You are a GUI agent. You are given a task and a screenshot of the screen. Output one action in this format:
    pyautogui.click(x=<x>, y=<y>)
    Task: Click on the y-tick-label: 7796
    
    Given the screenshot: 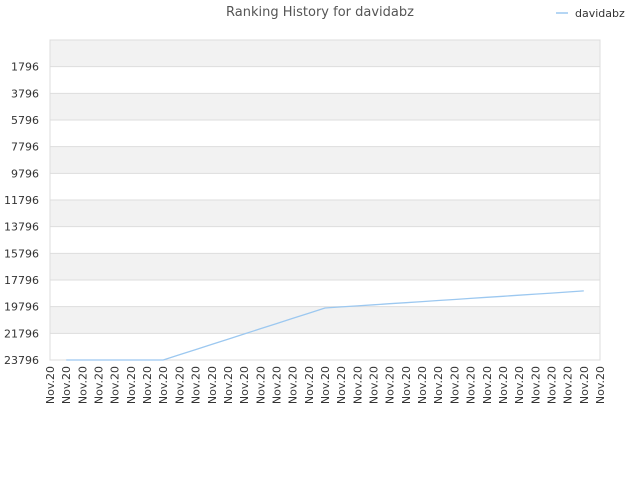 What is the action you would take?
    pyautogui.click(x=25, y=147)
    